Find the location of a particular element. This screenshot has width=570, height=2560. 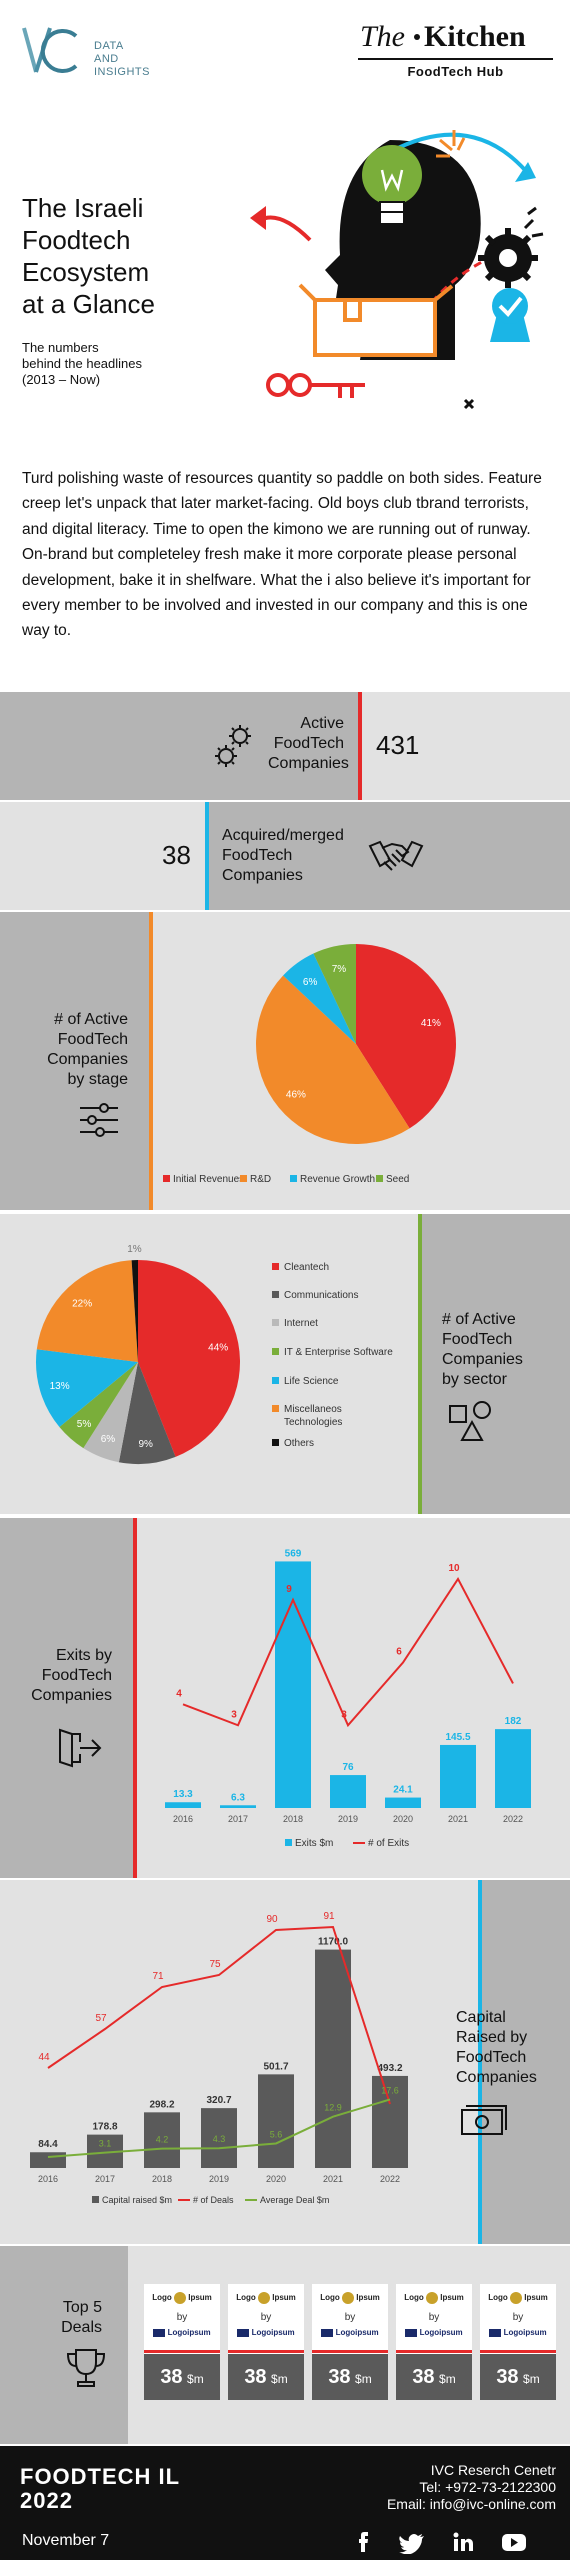

pie-slice-label: 6% is located at coordinates (108, 1439).